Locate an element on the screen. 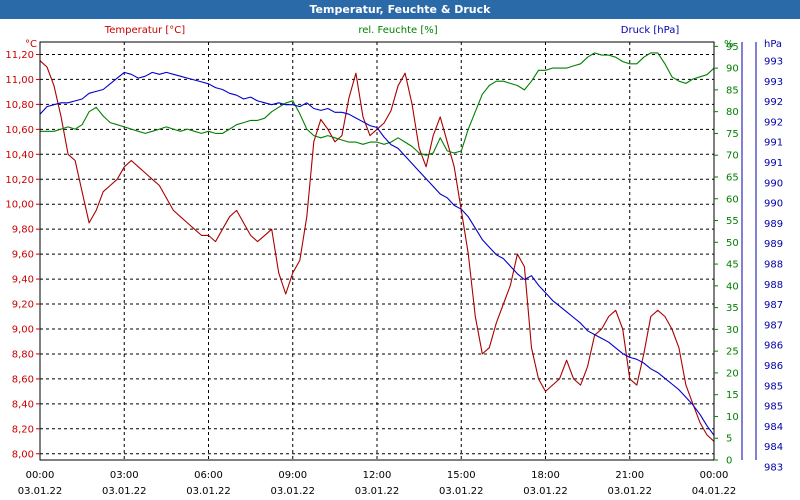 The image size is (800, 500). temperature-tick-label: 10,60 is located at coordinates (19, 130).